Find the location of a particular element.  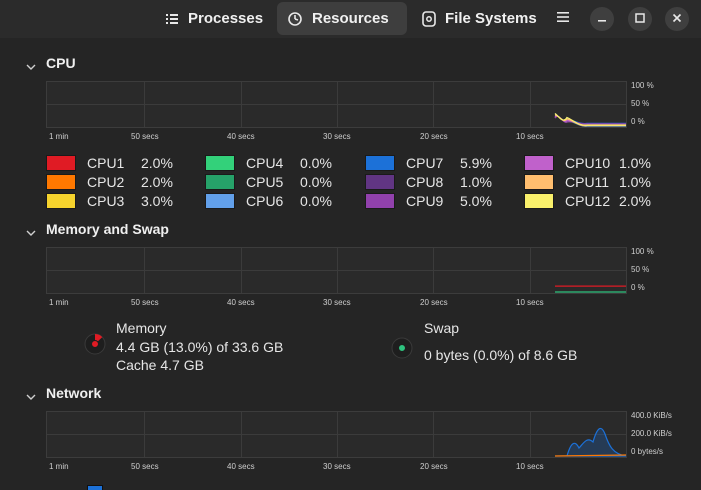

cpu-name: CPU10 is located at coordinates (588, 162).